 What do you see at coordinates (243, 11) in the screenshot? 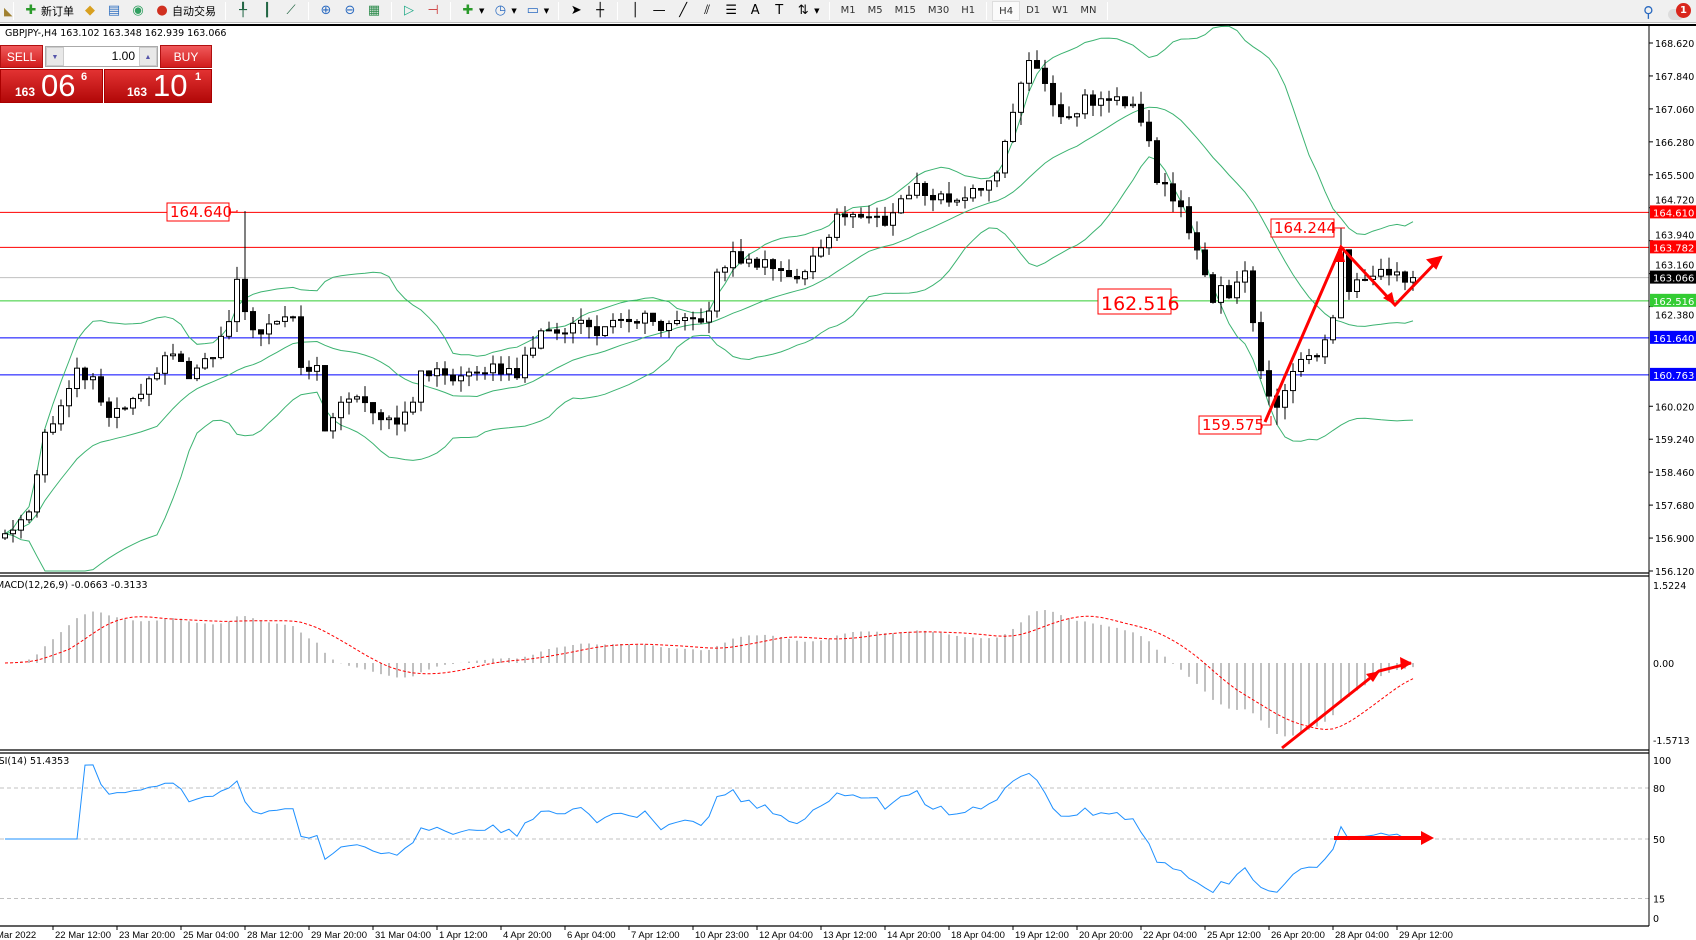
I see `bar-chart-button: ╀` at bounding box center [243, 11].